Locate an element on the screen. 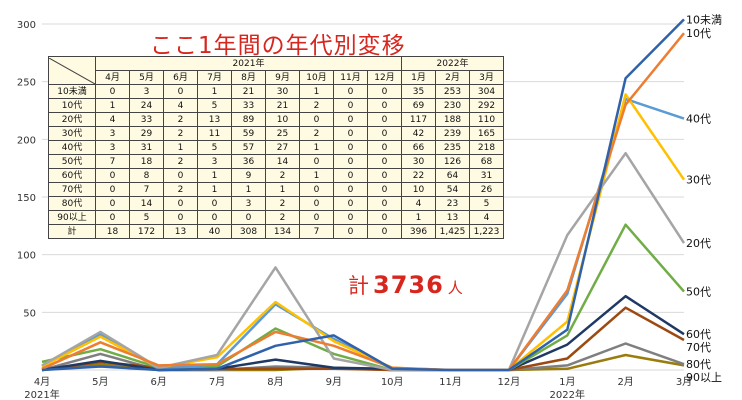 The height and width of the screenshot is (400, 742). month-header: 4月 is located at coordinates (112, 77).